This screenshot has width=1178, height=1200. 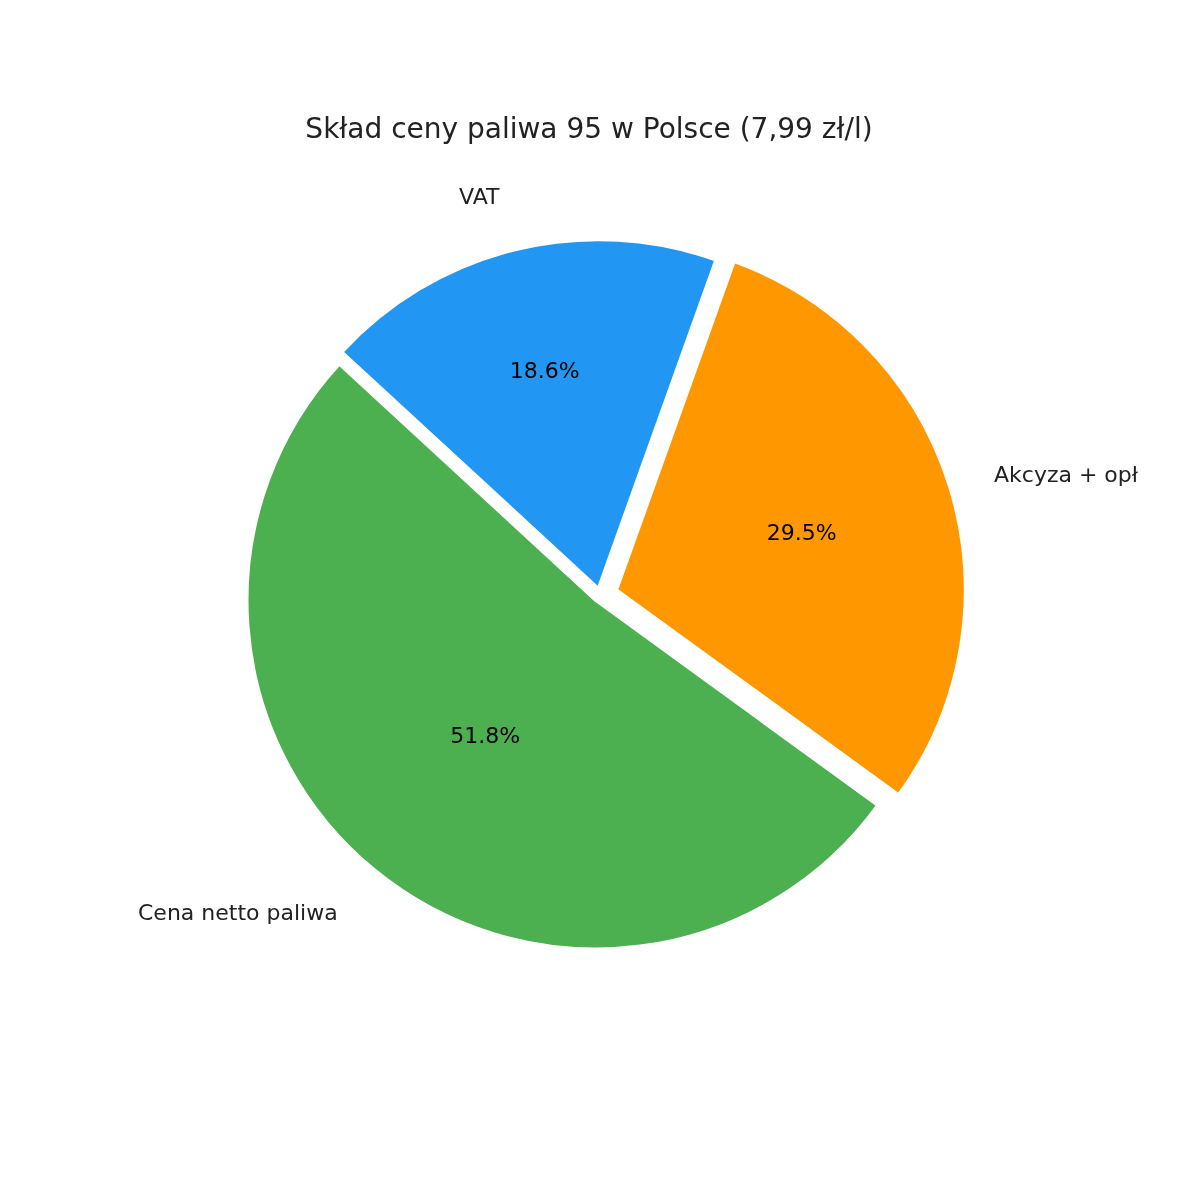 I want to click on slice-label: Akcyza + opł, so click(x=1066, y=474).